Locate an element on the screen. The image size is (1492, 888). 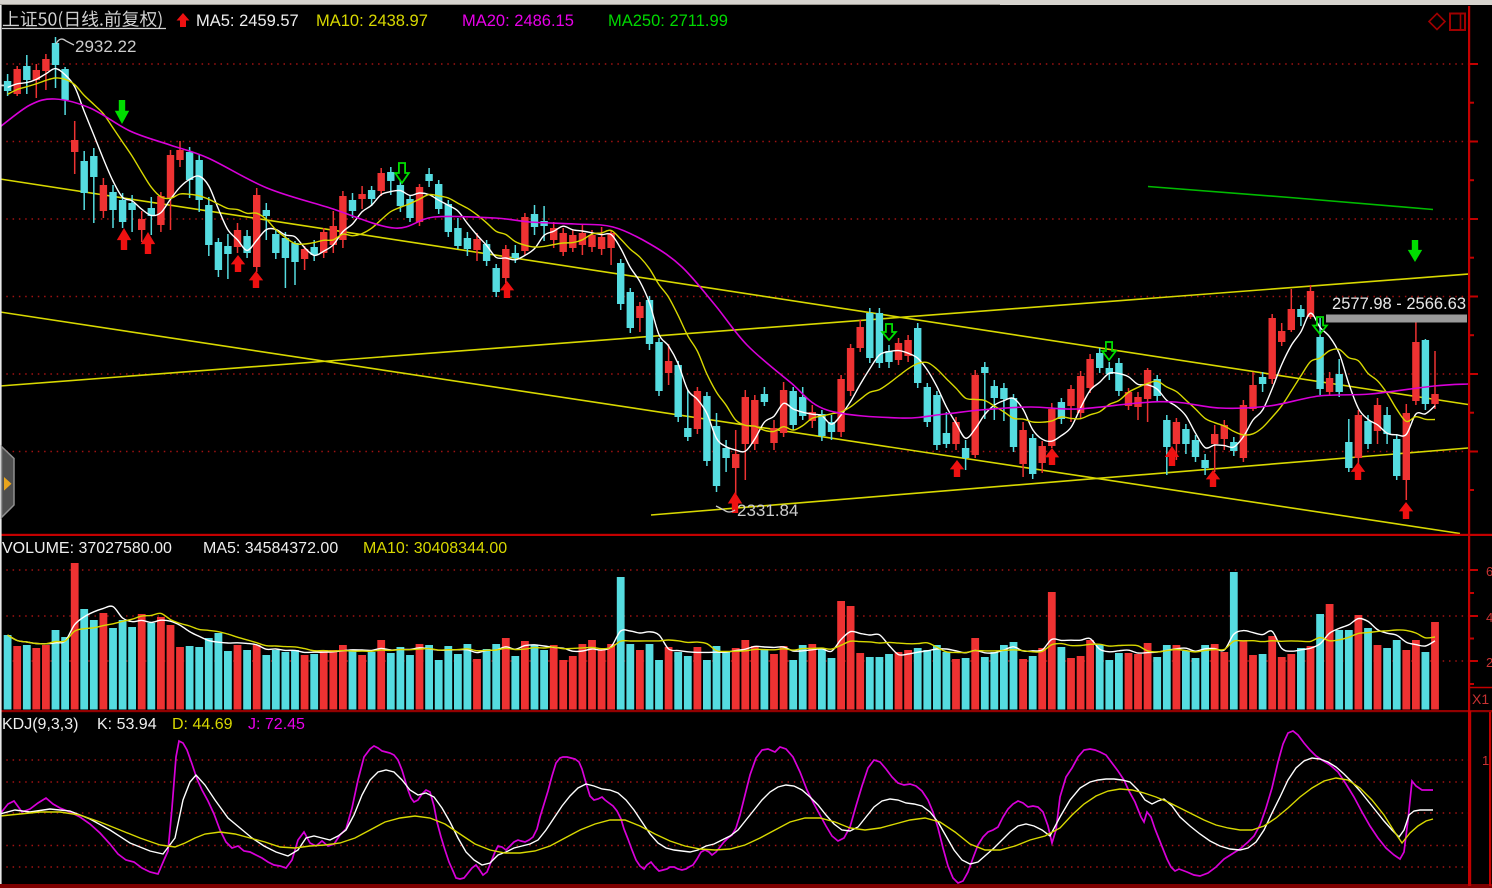
svg-text: 2577.98 - 2566.63 is located at coordinates (1399, 304).